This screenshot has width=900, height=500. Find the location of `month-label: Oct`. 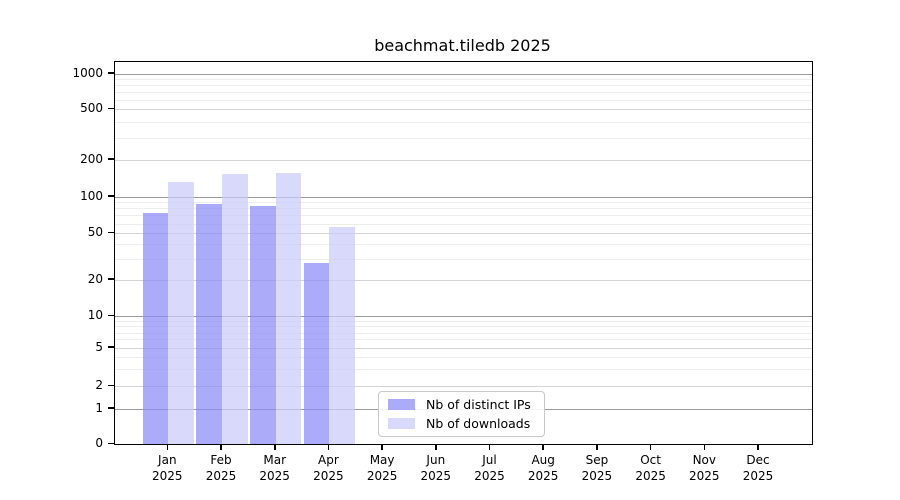

month-label: Oct is located at coordinates (650, 460).